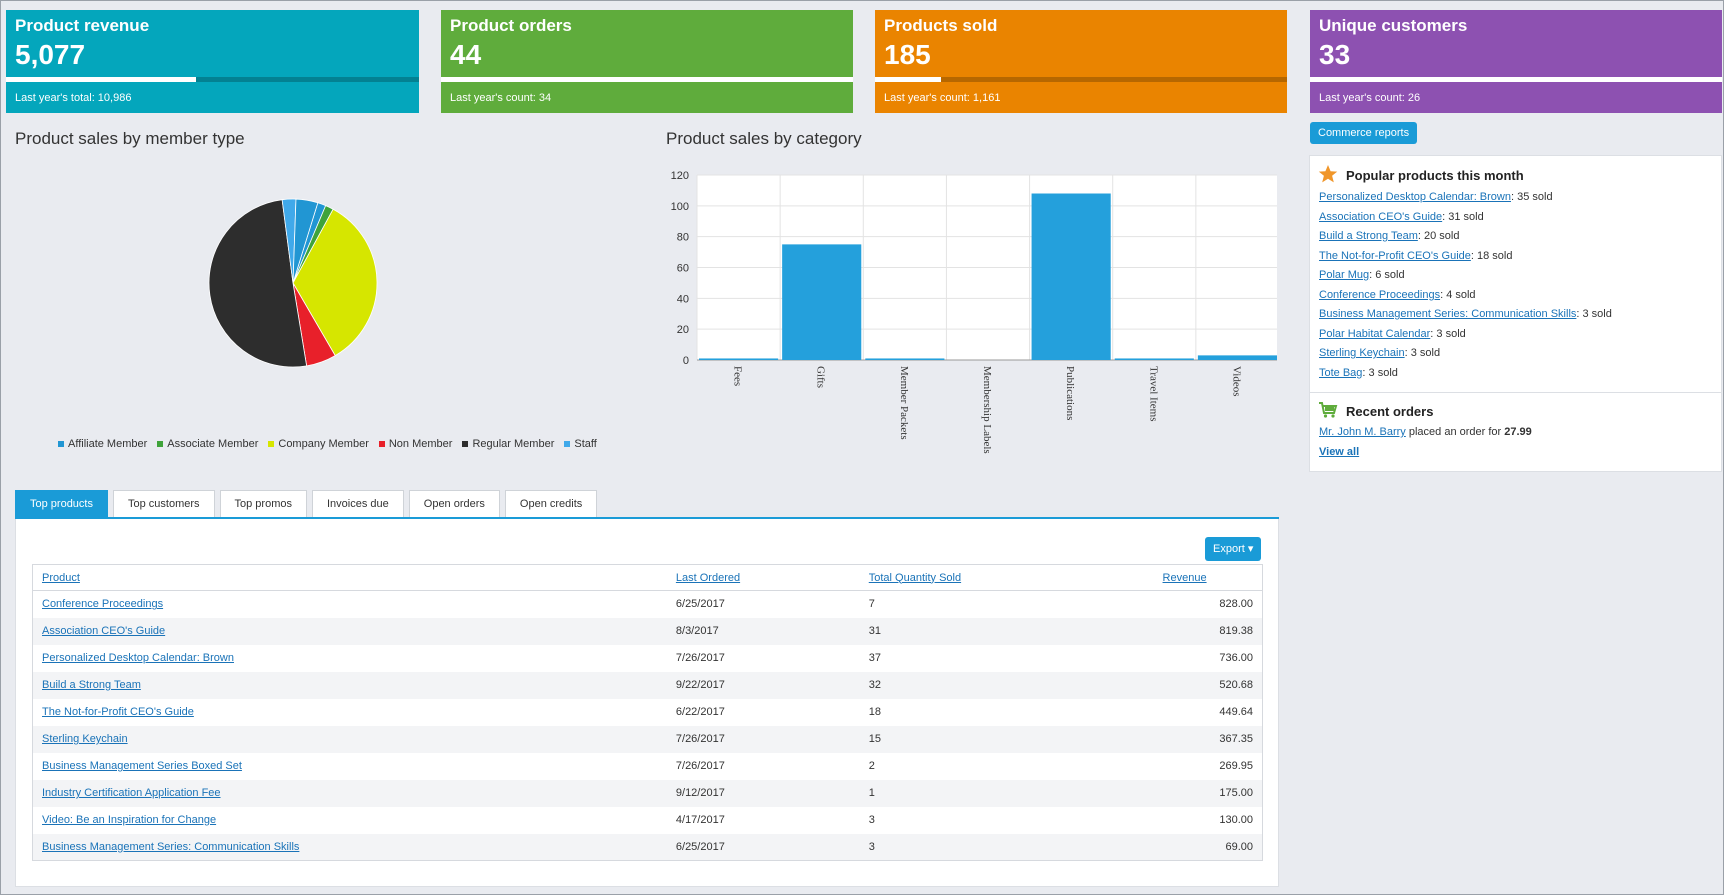 Image resolution: width=1724 pixels, height=895 pixels. I want to click on view-all-link: View all, so click(1339, 452).